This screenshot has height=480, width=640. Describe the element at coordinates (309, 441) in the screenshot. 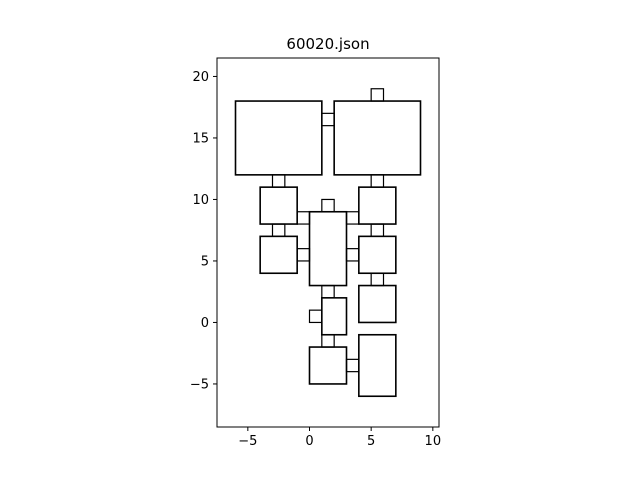

I see `x-tick-label: 0` at that location.